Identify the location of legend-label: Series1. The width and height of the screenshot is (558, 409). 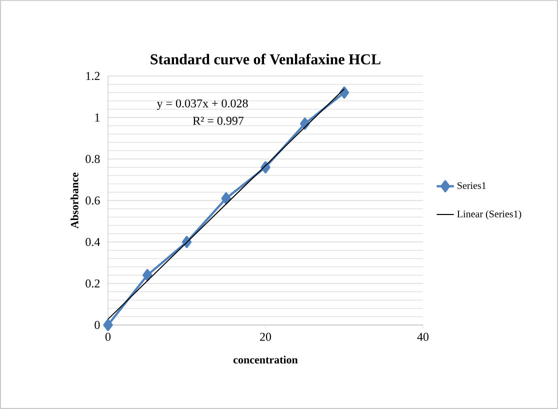
(472, 185).